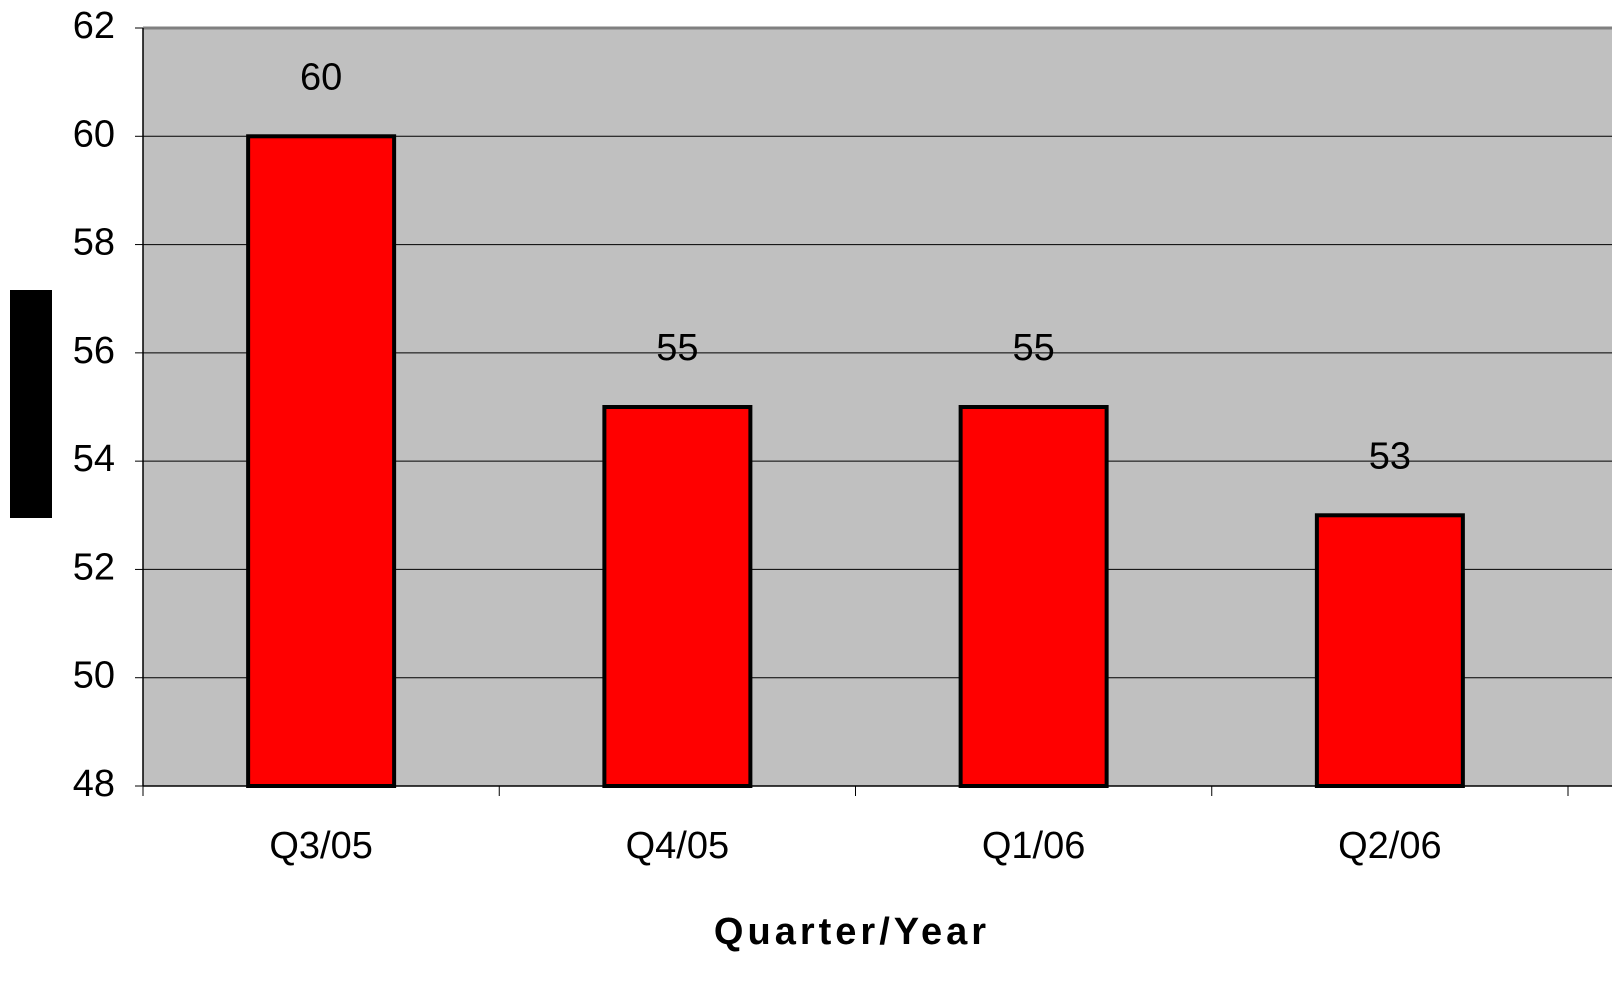 The height and width of the screenshot is (982, 1612). Describe the element at coordinates (94, 26) in the screenshot. I see `y-tick-label: 62` at that location.